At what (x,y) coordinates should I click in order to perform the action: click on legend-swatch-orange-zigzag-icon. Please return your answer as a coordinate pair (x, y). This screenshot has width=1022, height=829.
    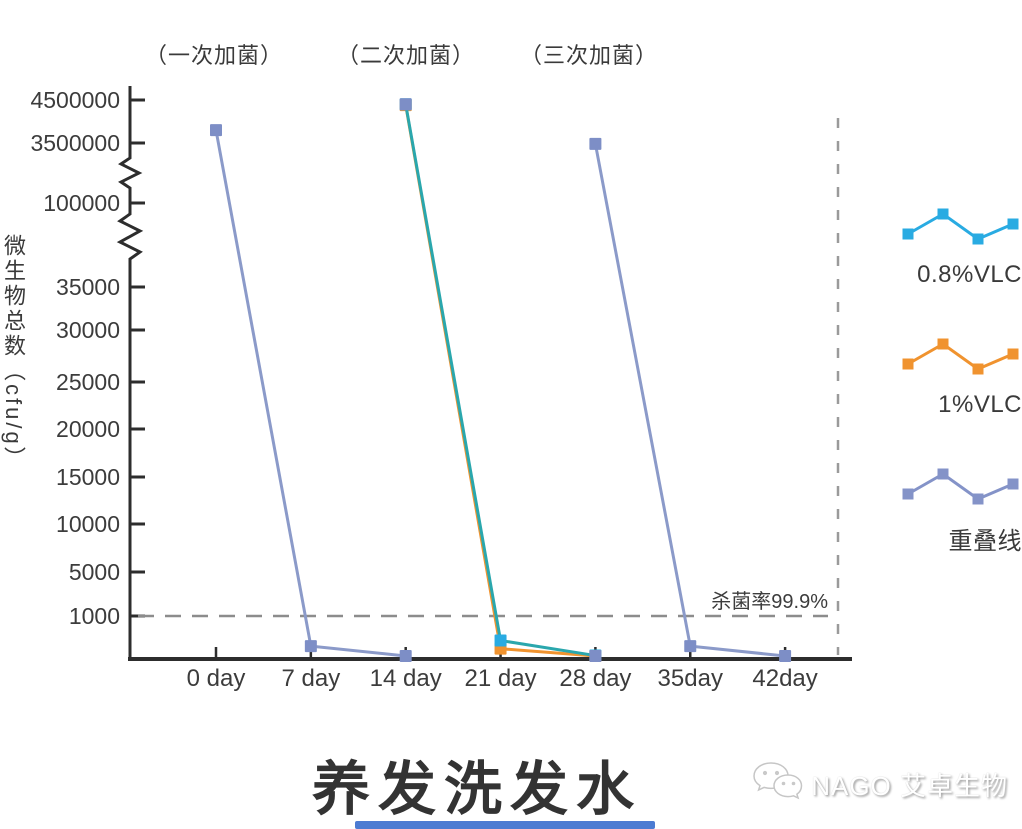
    Looking at the image, I should click on (960, 359).